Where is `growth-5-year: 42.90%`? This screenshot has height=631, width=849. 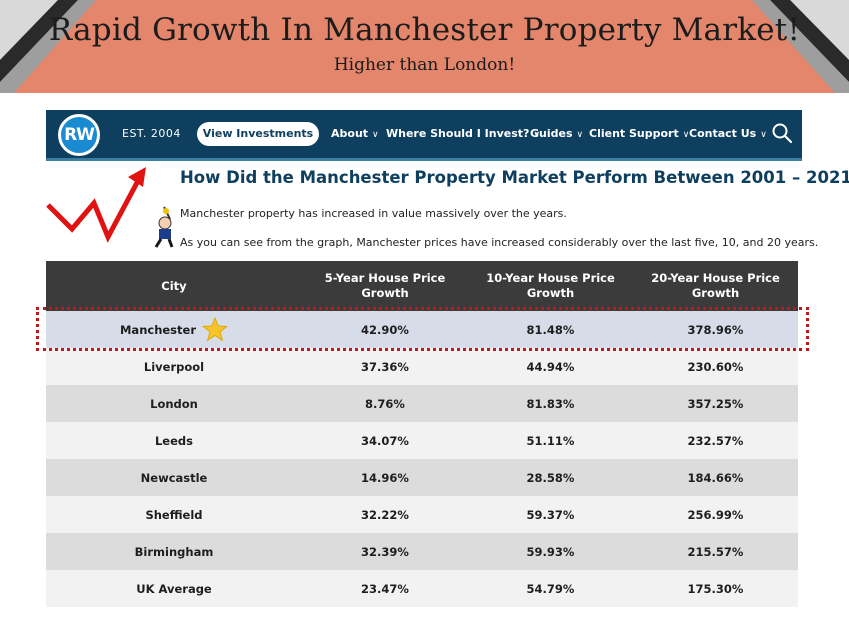
growth-5-year: 42.90% is located at coordinates (385, 329).